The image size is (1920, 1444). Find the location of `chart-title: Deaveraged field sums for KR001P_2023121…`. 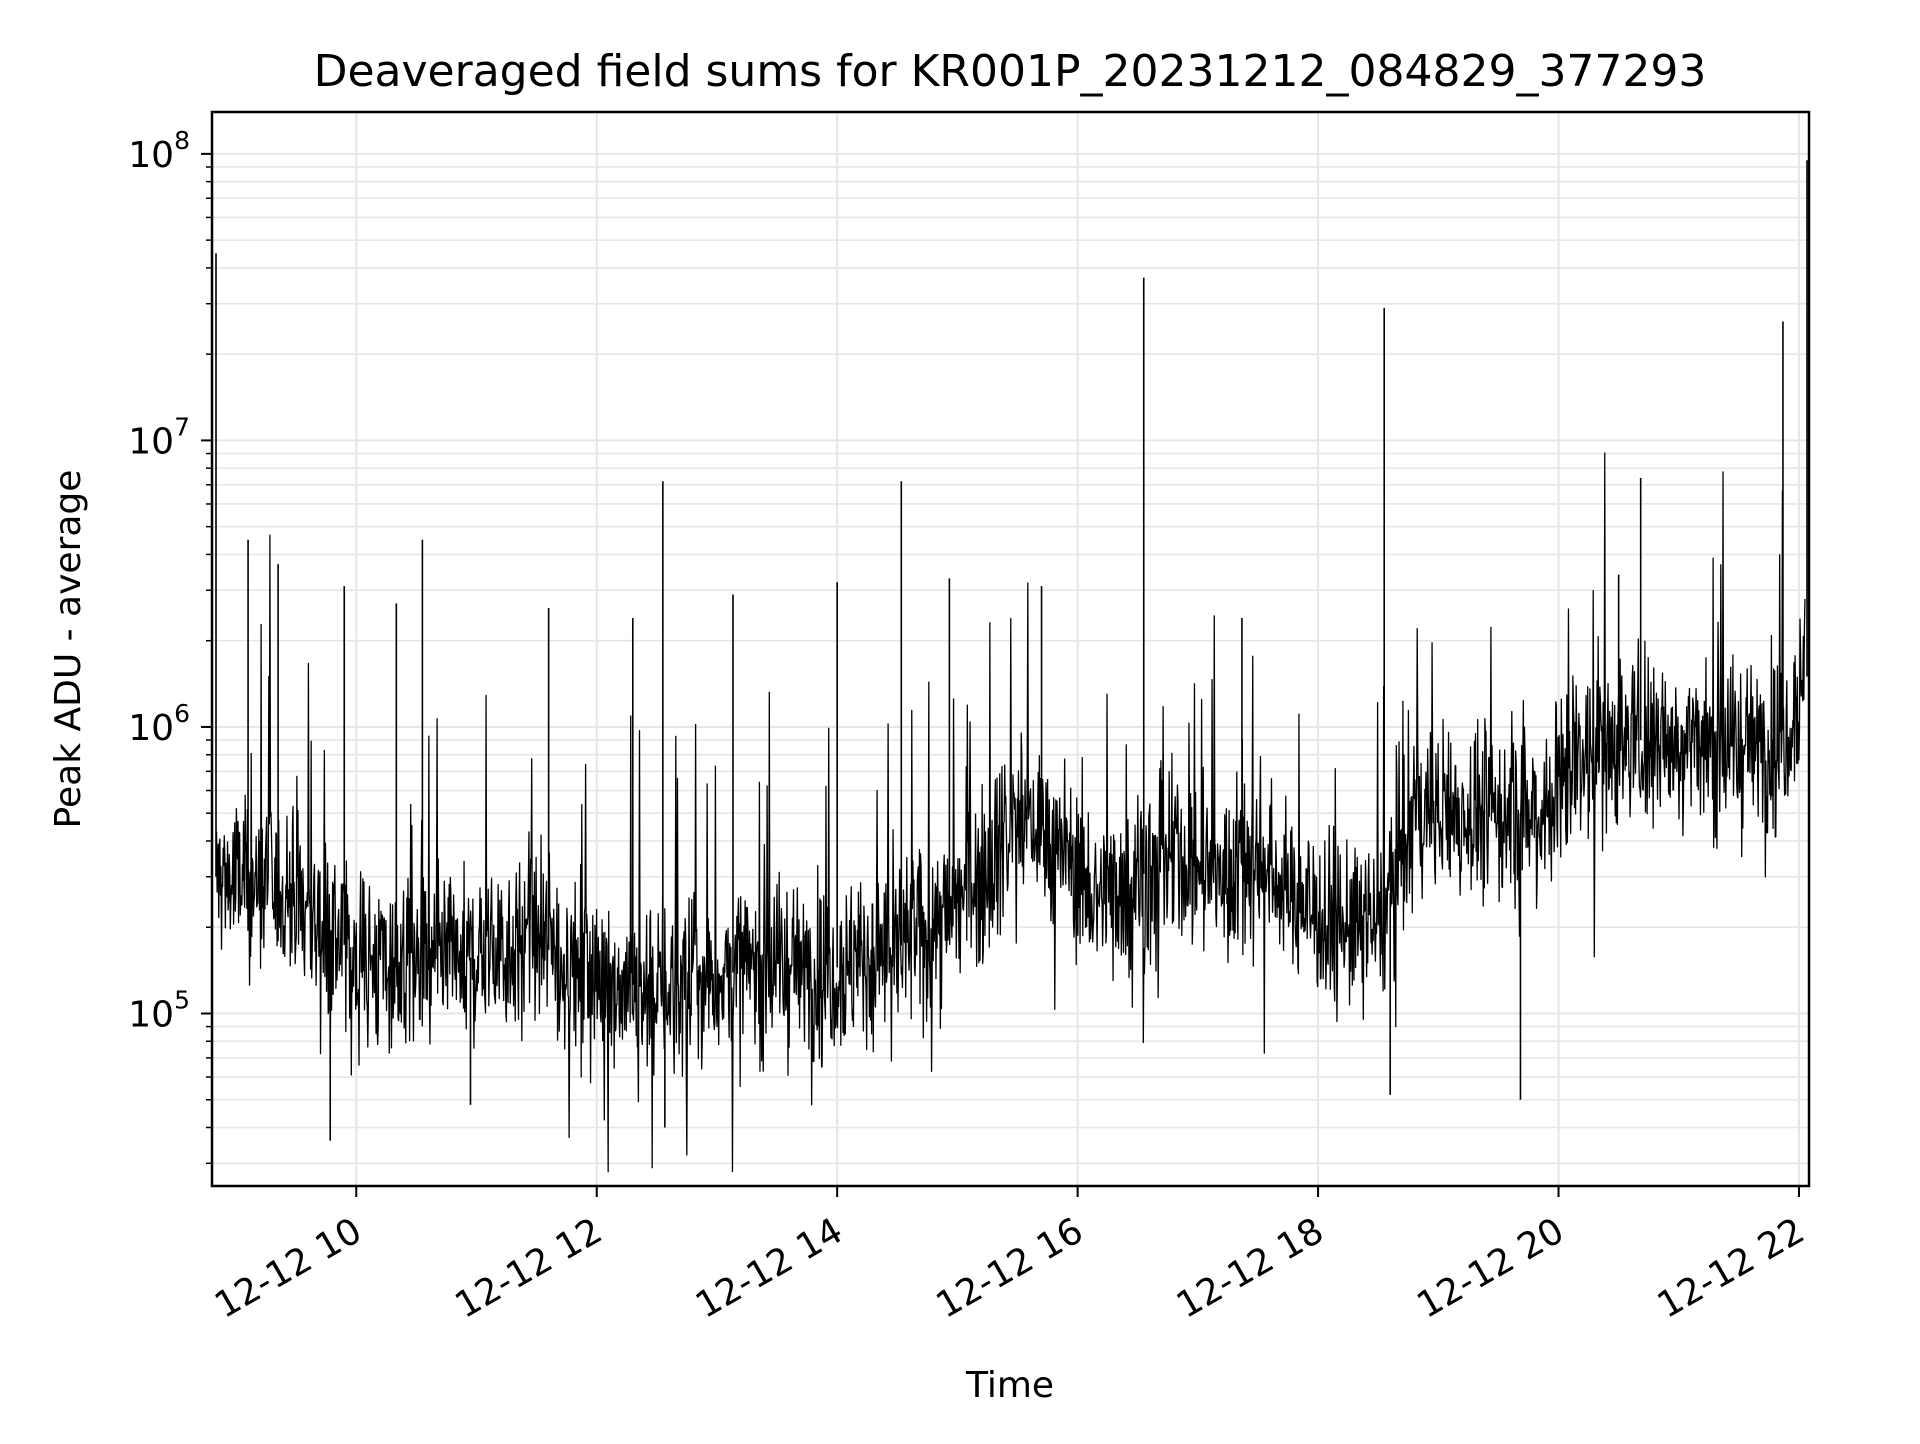

chart-title: Deaveraged field sums for KR001P_2023121… is located at coordinates (1010, 71).